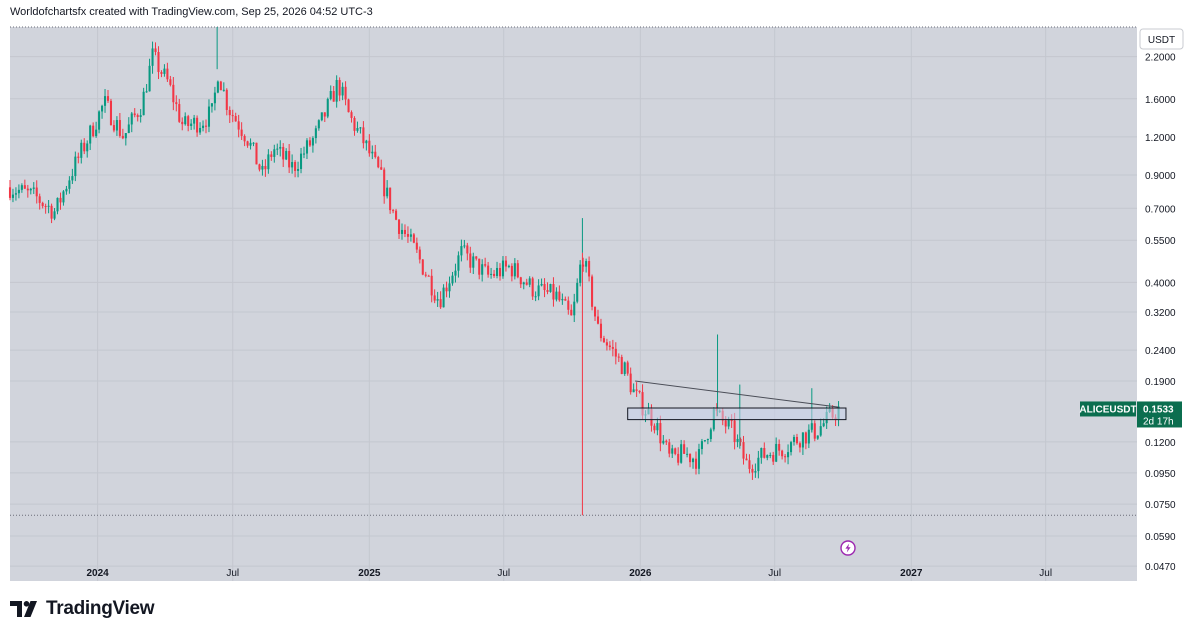 Image resolution: width=1199 pixels, height=635 pixels. I want to click on price-tick-label: 0.0590, so click(1160, 537).